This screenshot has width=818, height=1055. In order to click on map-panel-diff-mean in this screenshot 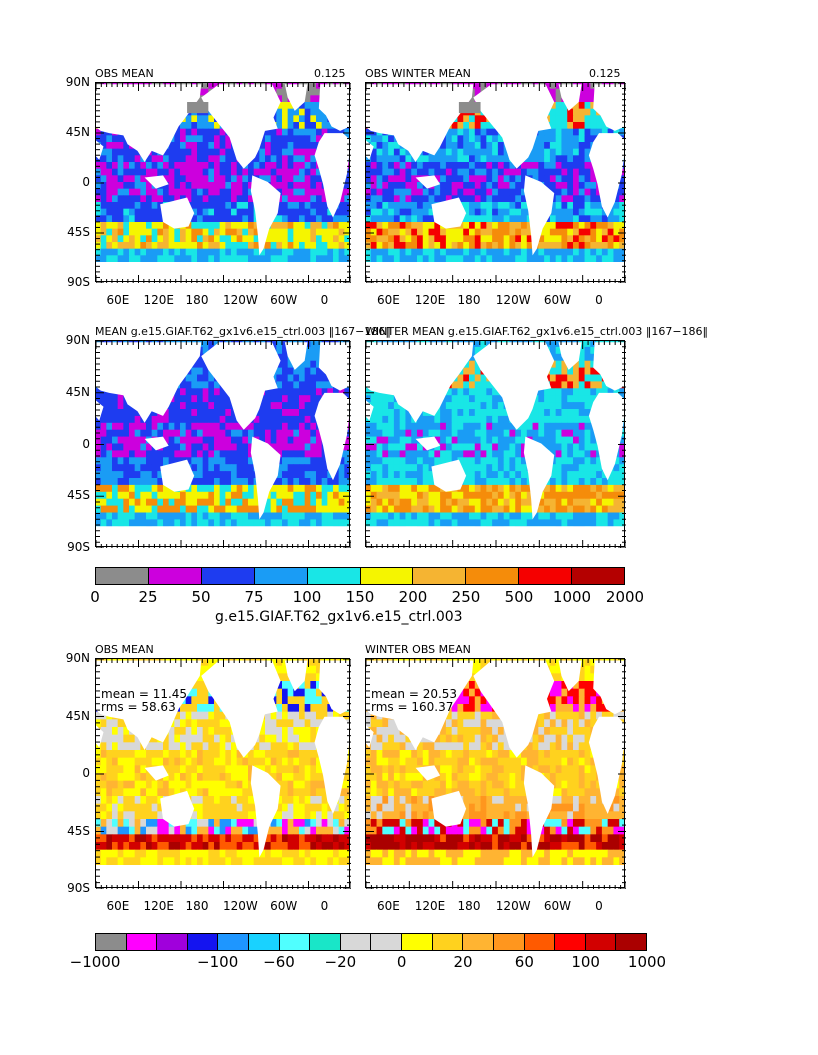, I will do `click(222, 773)`.